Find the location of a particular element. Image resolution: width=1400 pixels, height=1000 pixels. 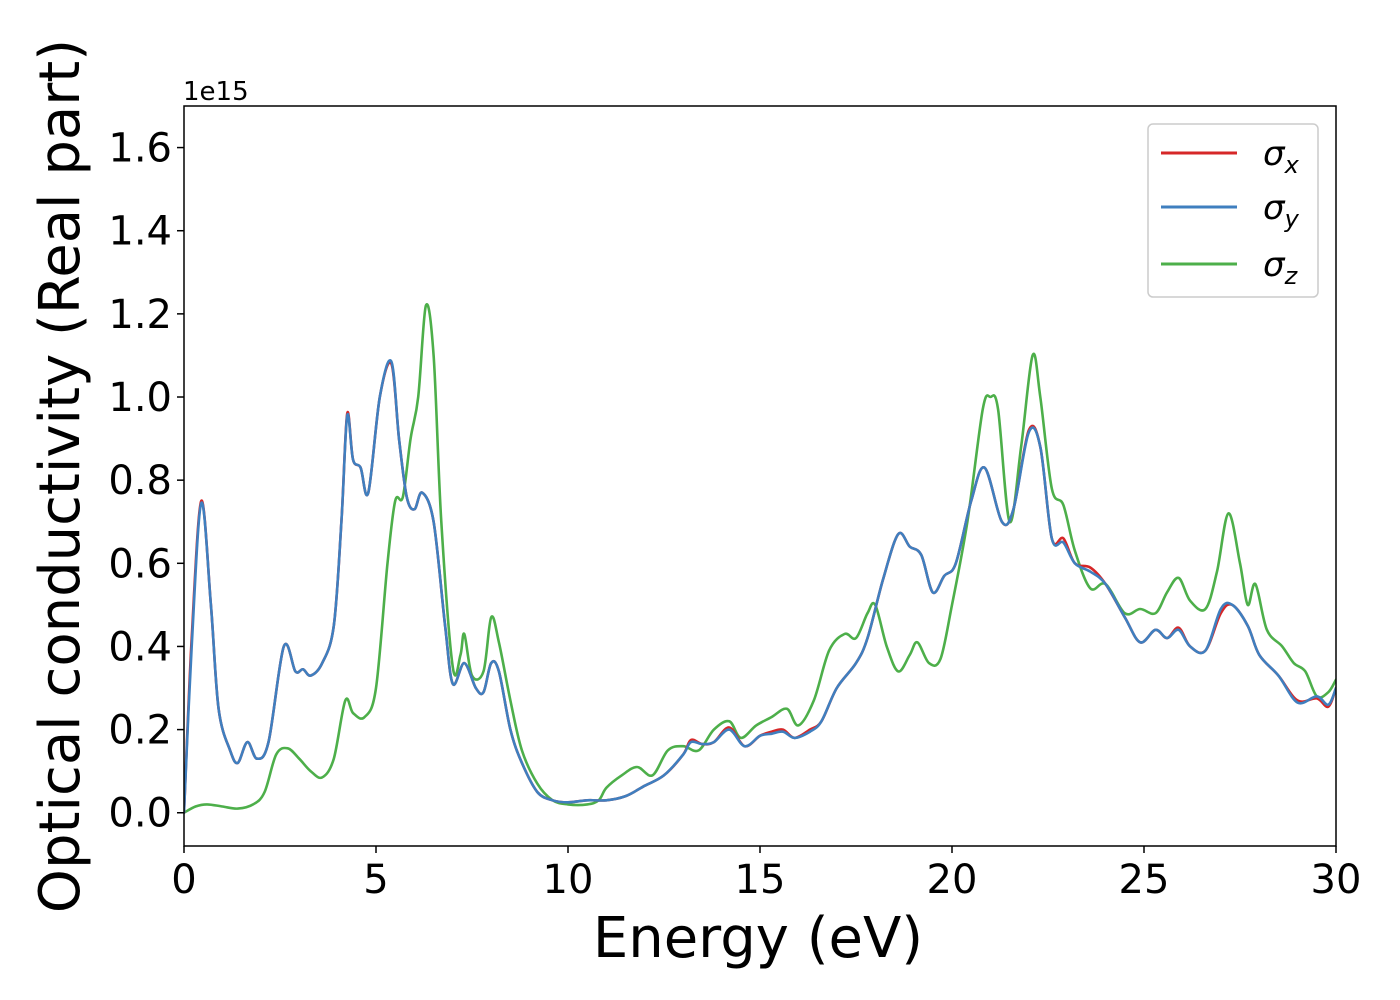

y-tick-label: 0.2 is located at coordinates (140, 731).